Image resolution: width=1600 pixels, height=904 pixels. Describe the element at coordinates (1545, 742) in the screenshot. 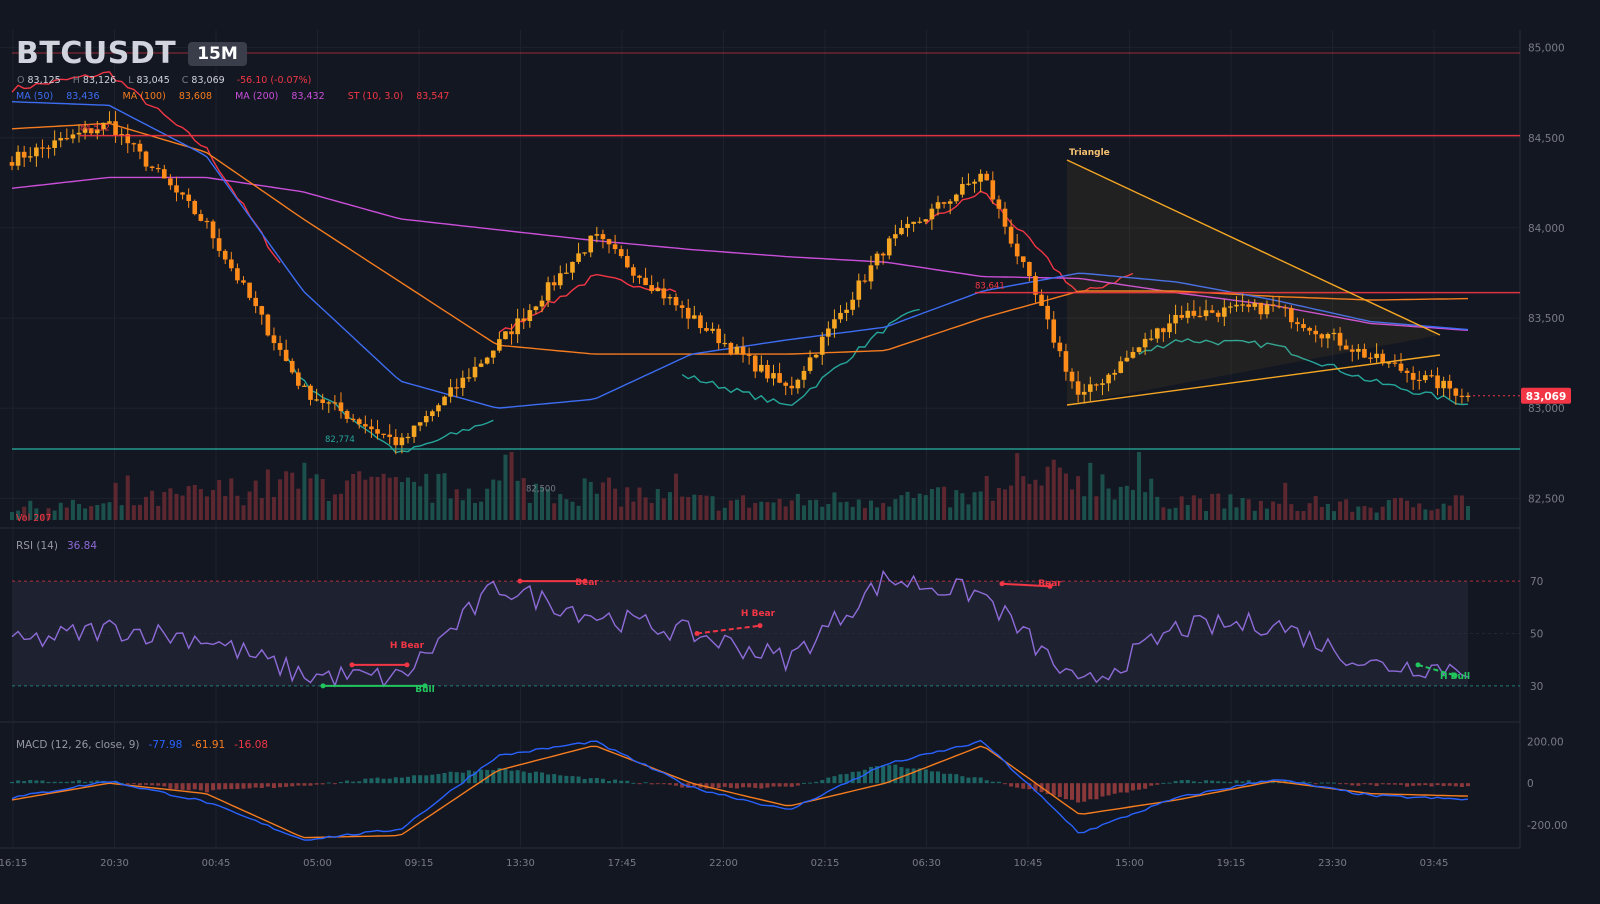

I see `macd-tick-label: 200.00` at that location.